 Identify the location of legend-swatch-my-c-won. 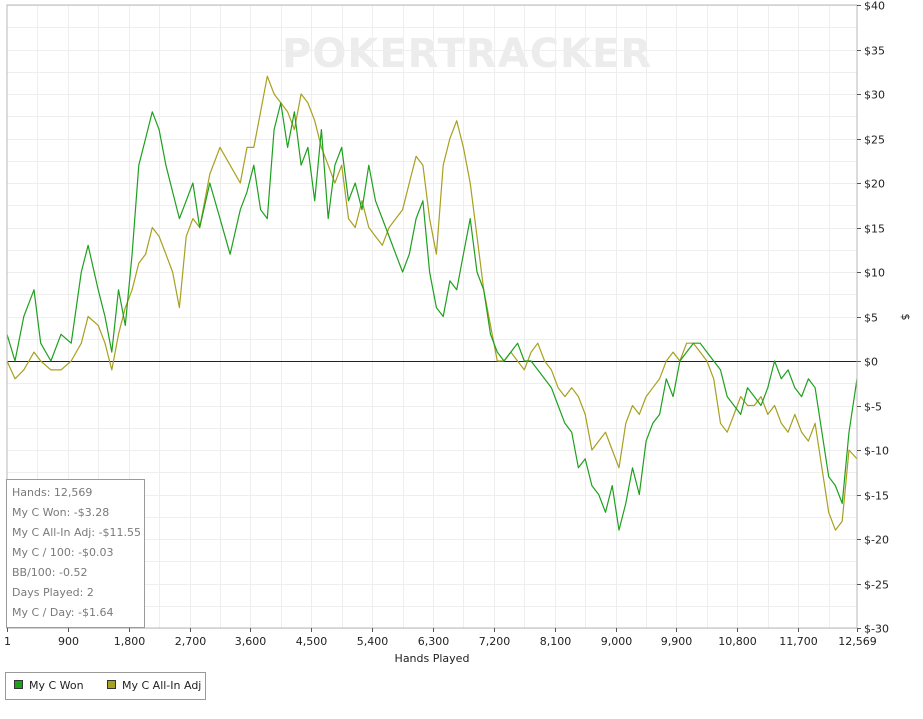
(18, 684).